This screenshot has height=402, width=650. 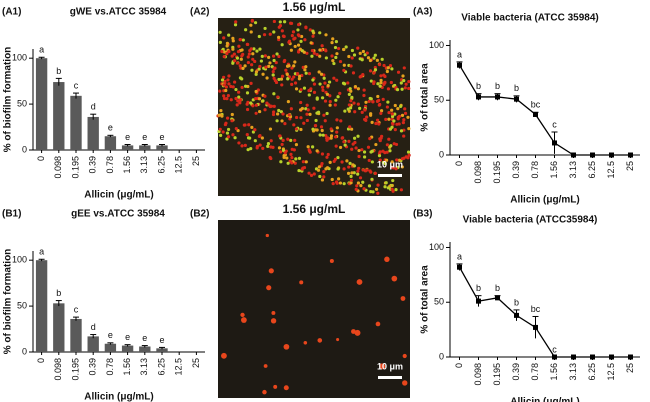 I want to click on x-tick-label: 0.78, so click(x=535, y=170).